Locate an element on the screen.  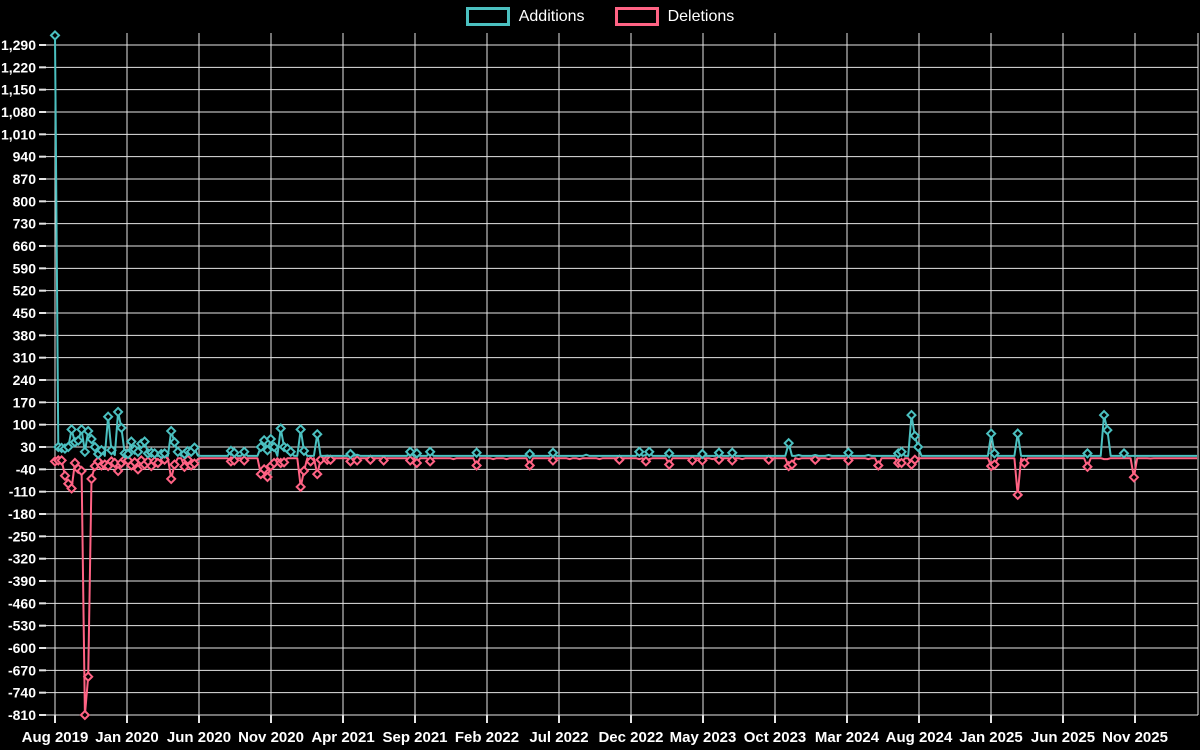
x-tick-label: Feb 2022 is located at coordinates (487, 737).